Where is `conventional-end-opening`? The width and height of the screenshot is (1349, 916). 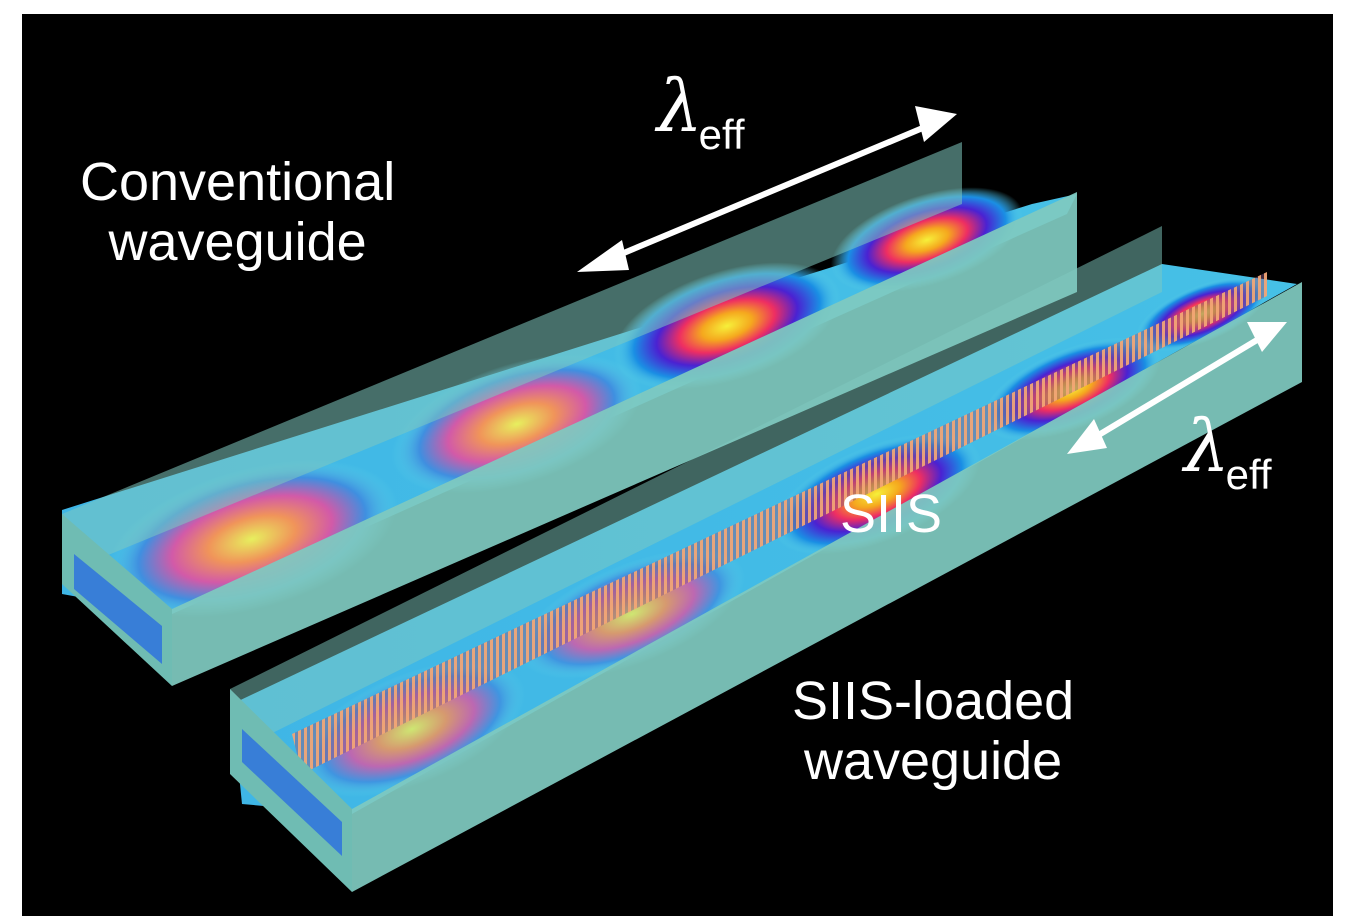 conventional-end-opening is located at coordinates (118, 609).